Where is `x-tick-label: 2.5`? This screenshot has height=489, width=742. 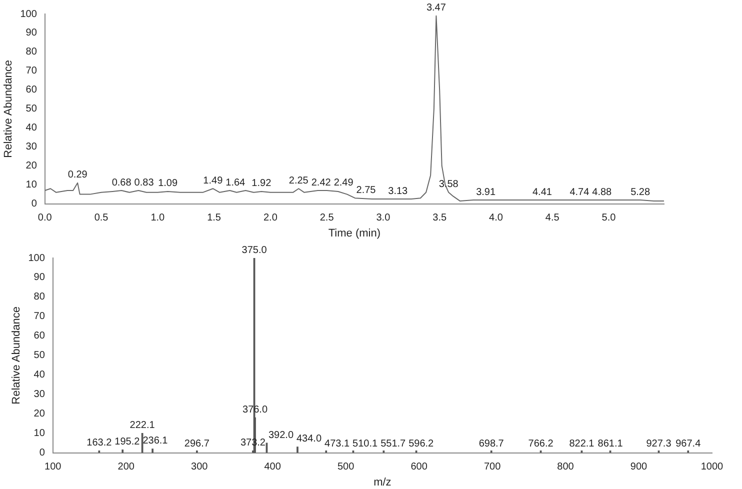 x-tick-label: 2.5 is located at coordinates (327, 218).